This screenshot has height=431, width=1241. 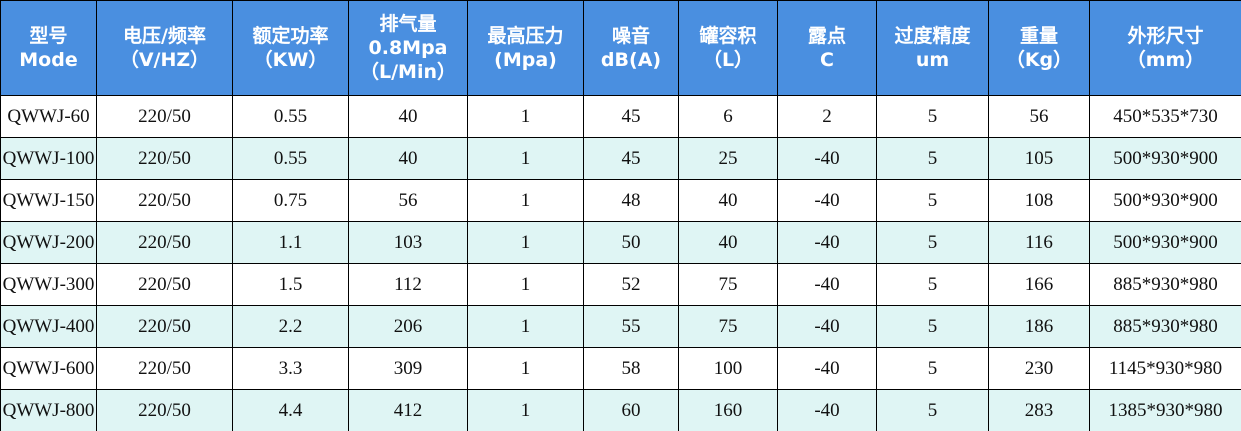 What do you see at coordinates (1039, 60) in the screenshot?
I see `header-text: （Kg）` at bounding box center [1039, 60].